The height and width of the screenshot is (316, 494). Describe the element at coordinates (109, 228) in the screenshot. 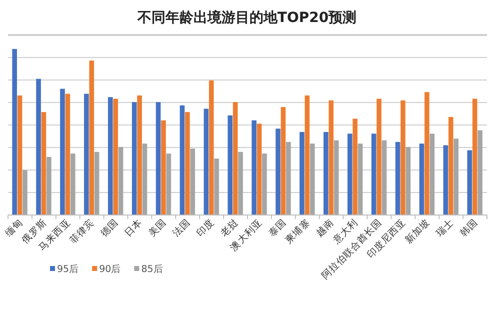

I see `x-tick-label: 德国` at that location.